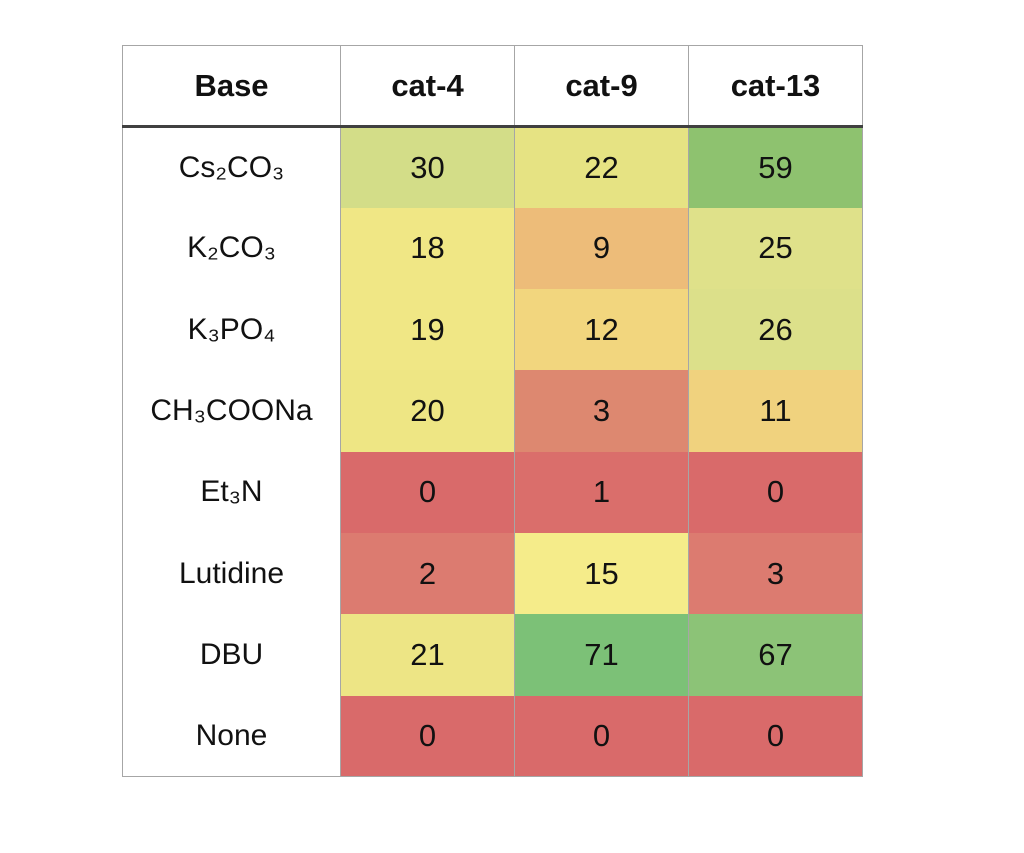  Describe the element at coordinates (231, 411) in the screenshot. I see `row-label: CH₃COONa` at that location.